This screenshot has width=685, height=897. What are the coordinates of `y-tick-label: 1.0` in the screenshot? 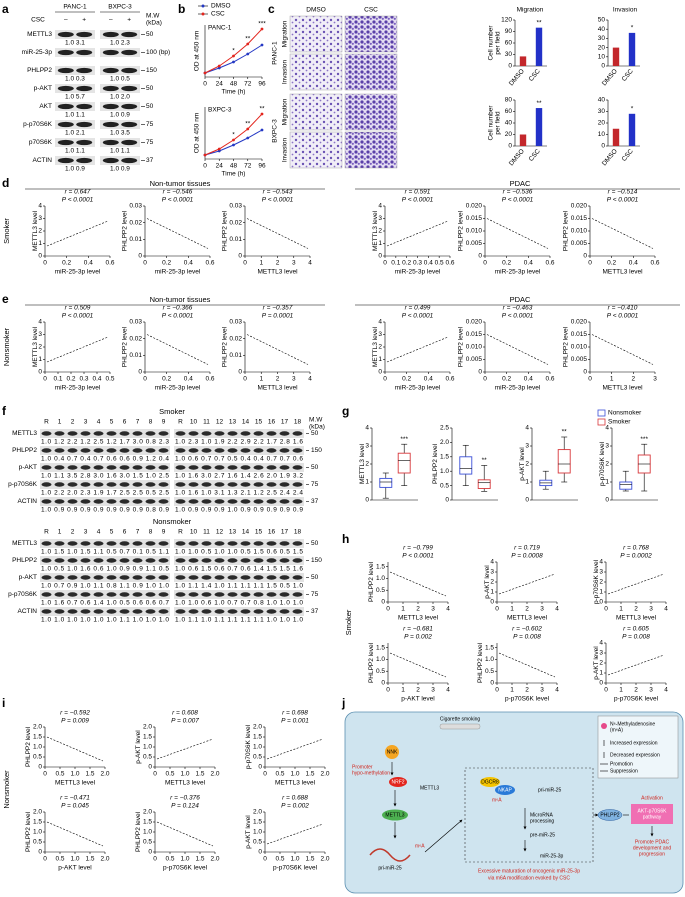 It's located at (380, 659).